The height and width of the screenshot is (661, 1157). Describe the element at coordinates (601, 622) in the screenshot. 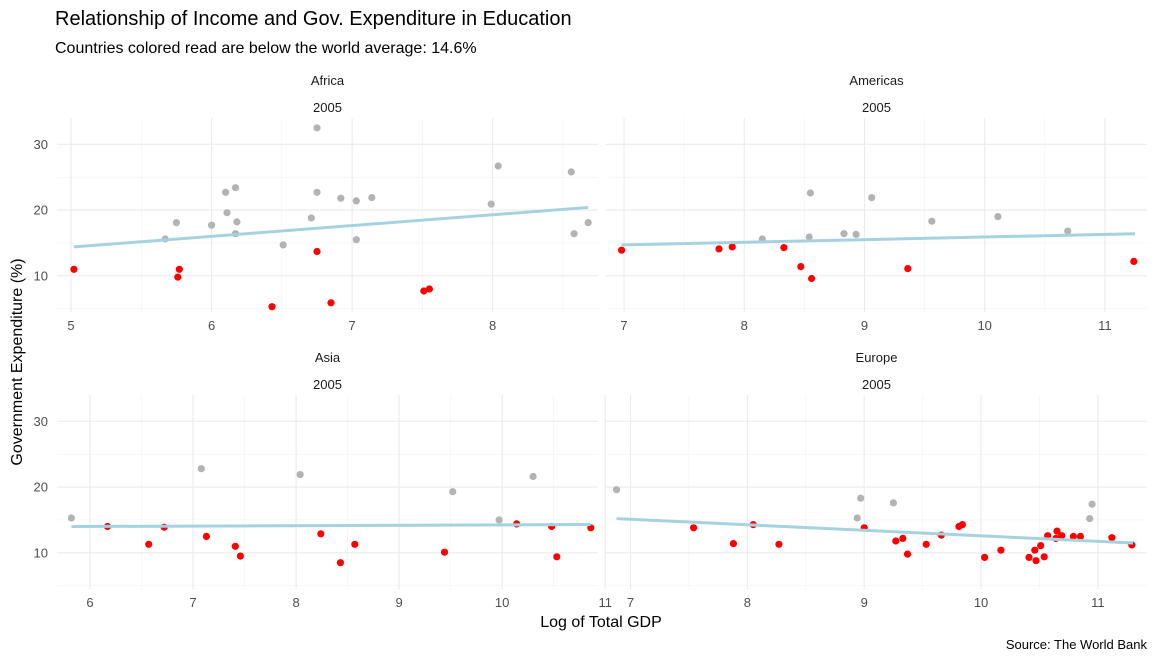

I see `x-axis-title: Log of Total GDP` at that location.